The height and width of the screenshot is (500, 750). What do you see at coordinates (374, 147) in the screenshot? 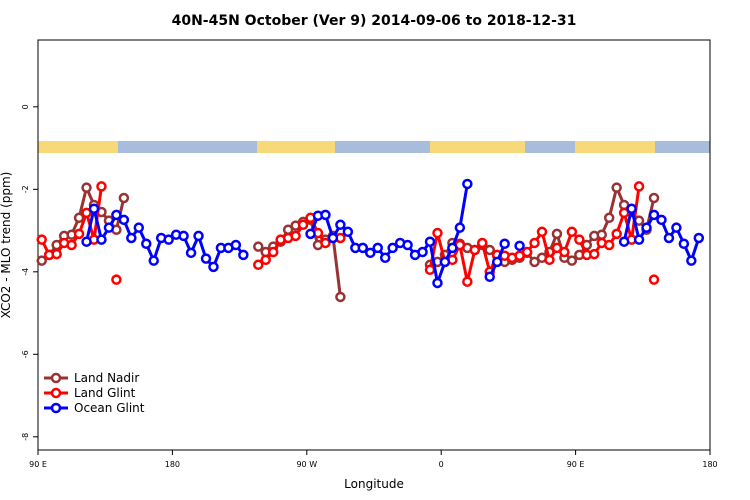
I see `land-ocean-strip` at bounding box center [374, 147].